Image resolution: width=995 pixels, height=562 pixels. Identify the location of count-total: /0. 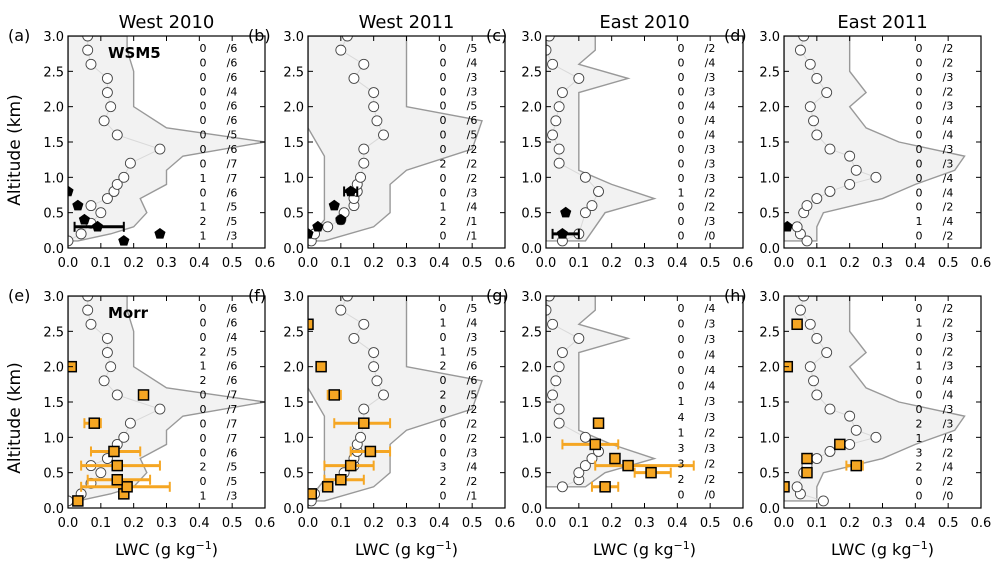
(710, 494).